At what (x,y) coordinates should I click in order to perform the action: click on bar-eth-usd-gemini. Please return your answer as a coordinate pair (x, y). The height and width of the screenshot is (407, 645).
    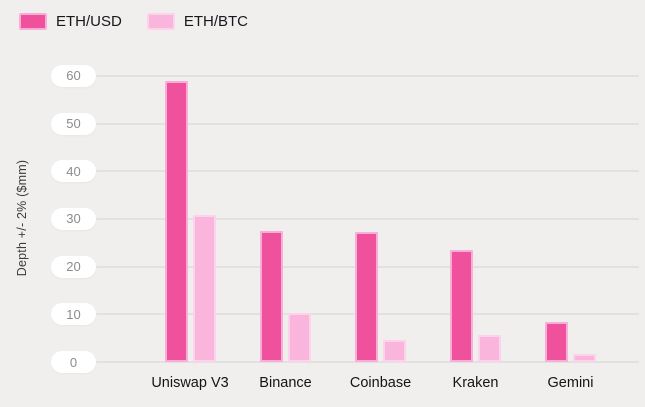
    Looking at the image, I should click on (556, 342).